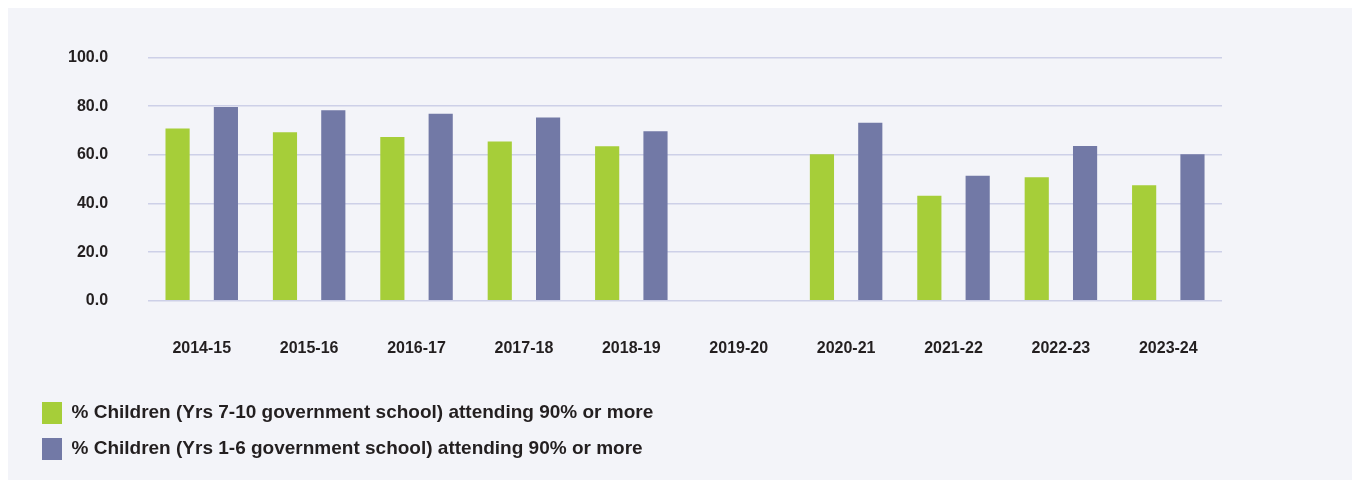  I want to click on x-tick-label: 2020-21, so click(846, 347).